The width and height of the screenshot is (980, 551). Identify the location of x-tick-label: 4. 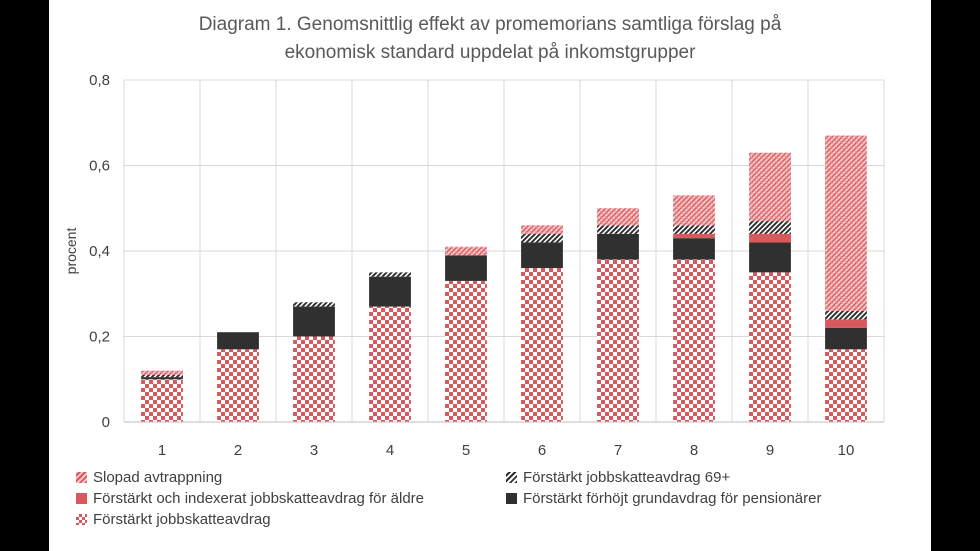
(390, 450).